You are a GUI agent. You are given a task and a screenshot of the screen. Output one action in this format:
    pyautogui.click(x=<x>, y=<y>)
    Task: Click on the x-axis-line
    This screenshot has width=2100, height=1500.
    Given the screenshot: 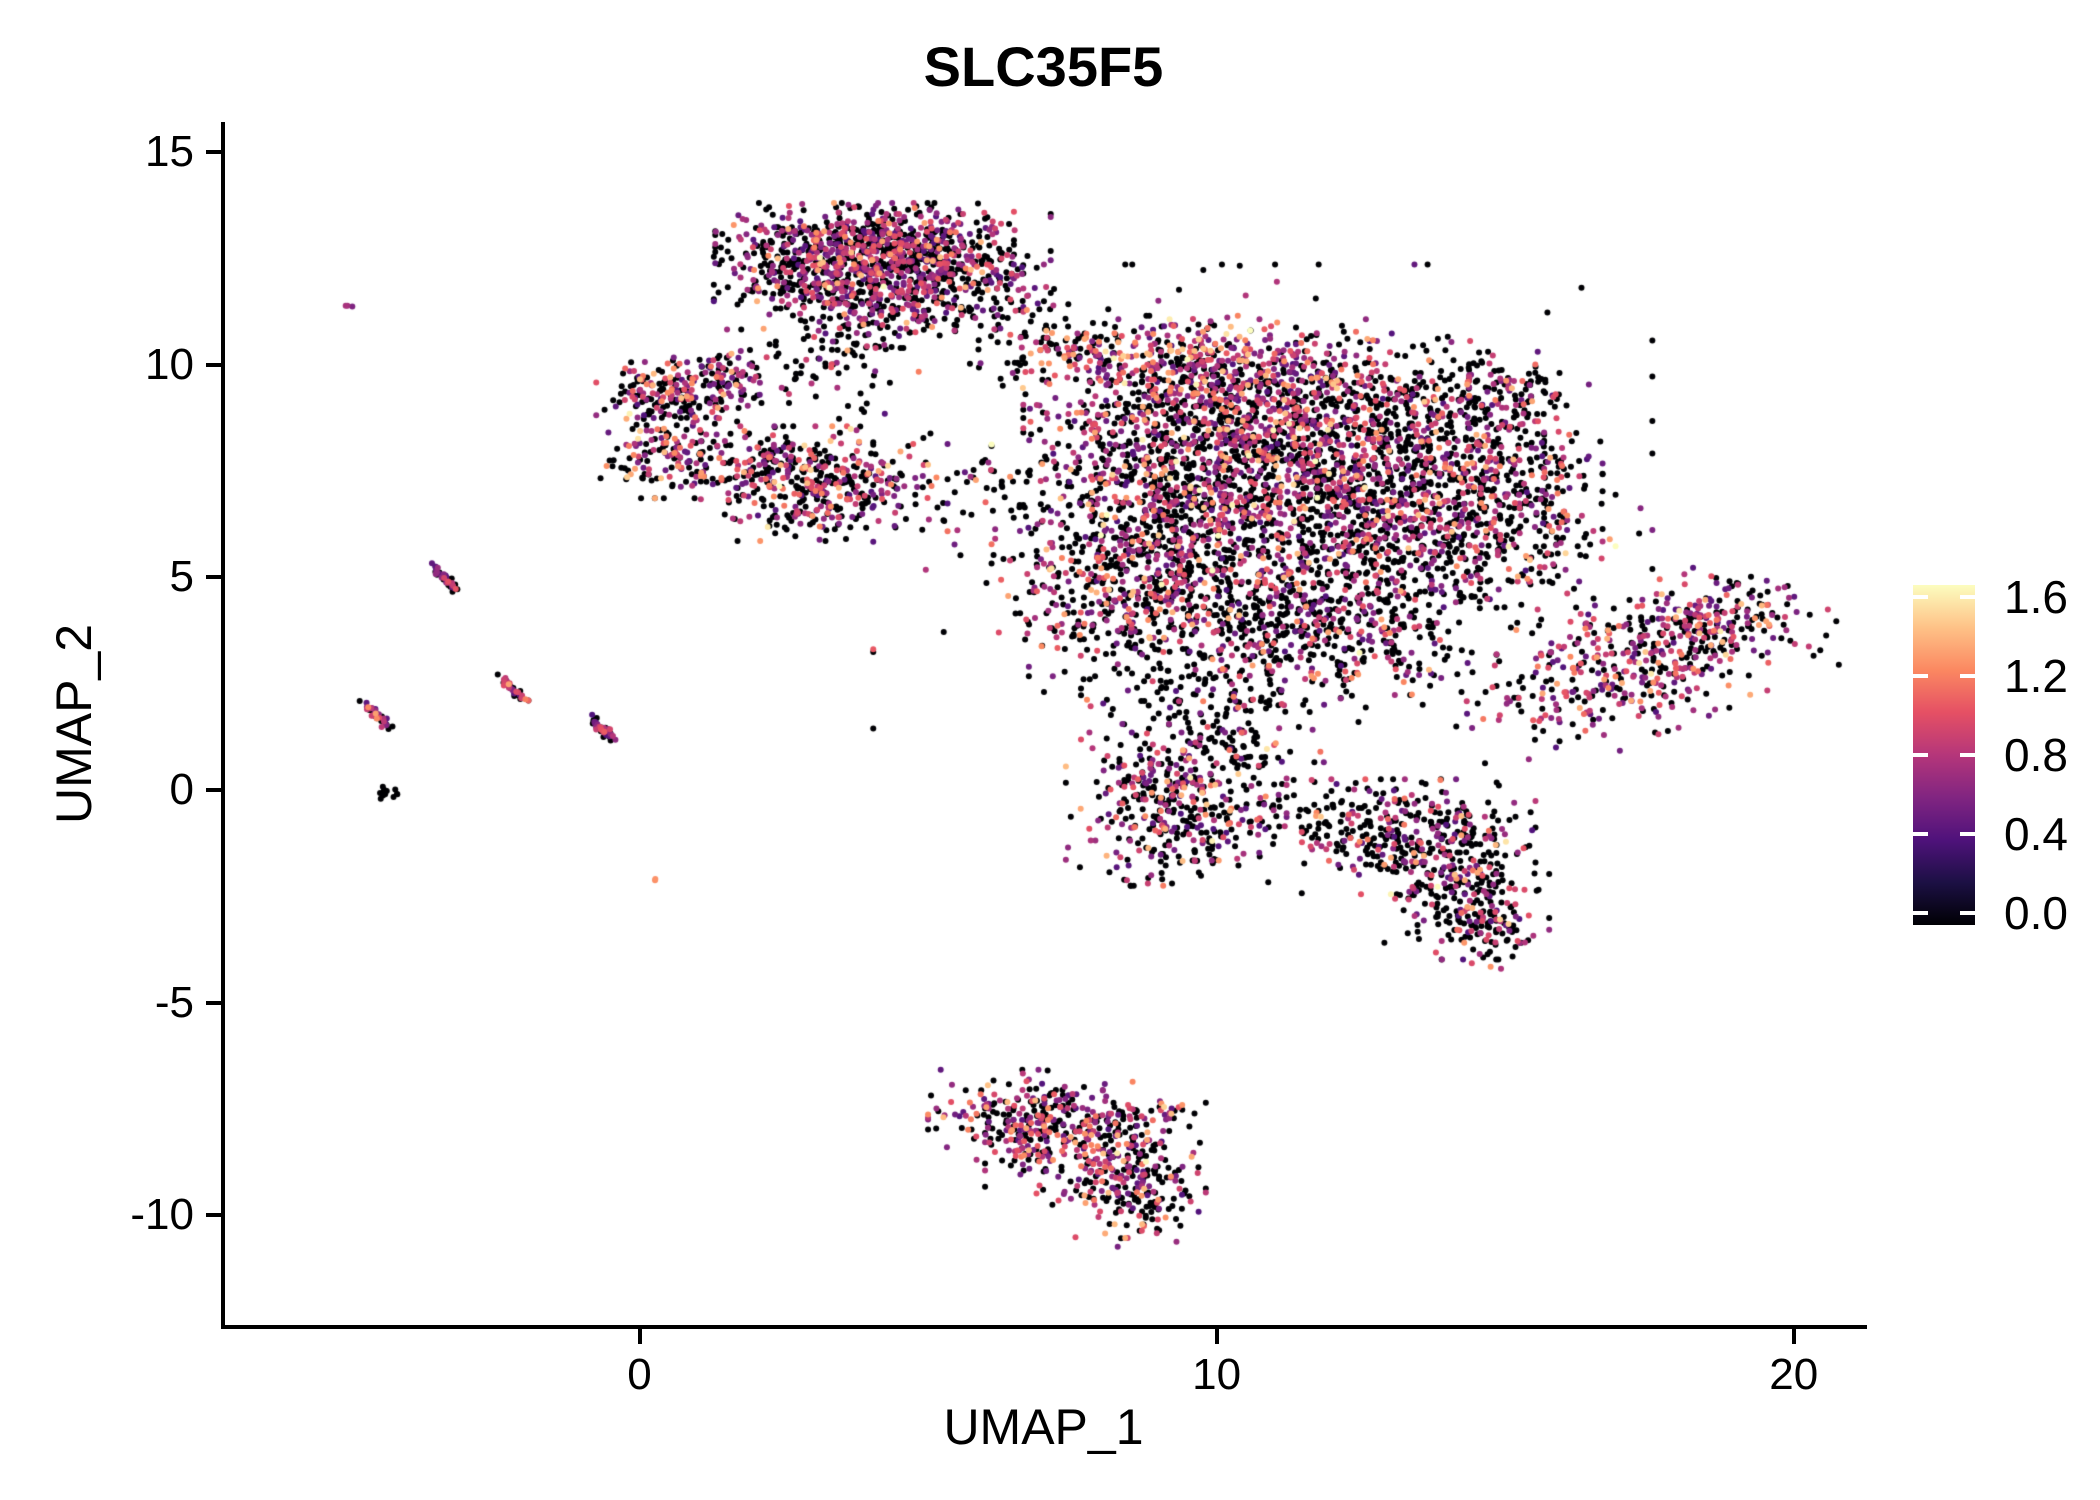 What is the action you would take?
    pyautogui.click(x=1044, y=1327)
    